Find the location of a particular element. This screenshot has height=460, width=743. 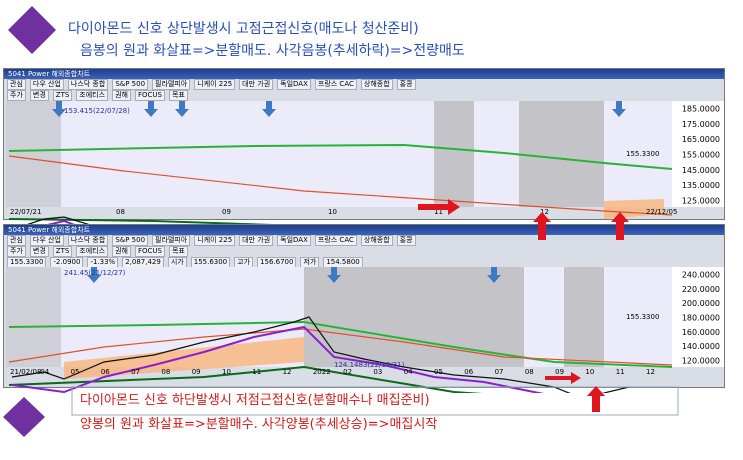

x-tick-label: 04 is located at coordinates (44, 372).